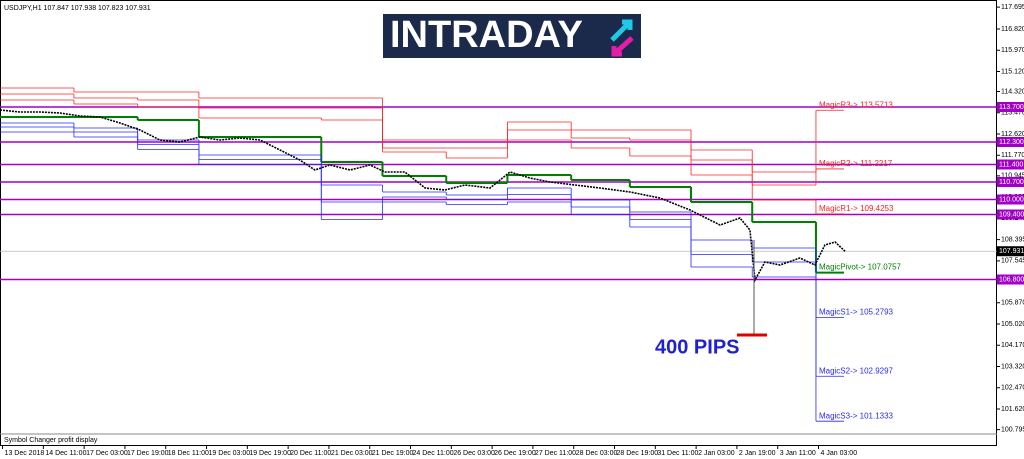  I want to click on x-tick-label: 13 Dec 2018, so click(25, 453).